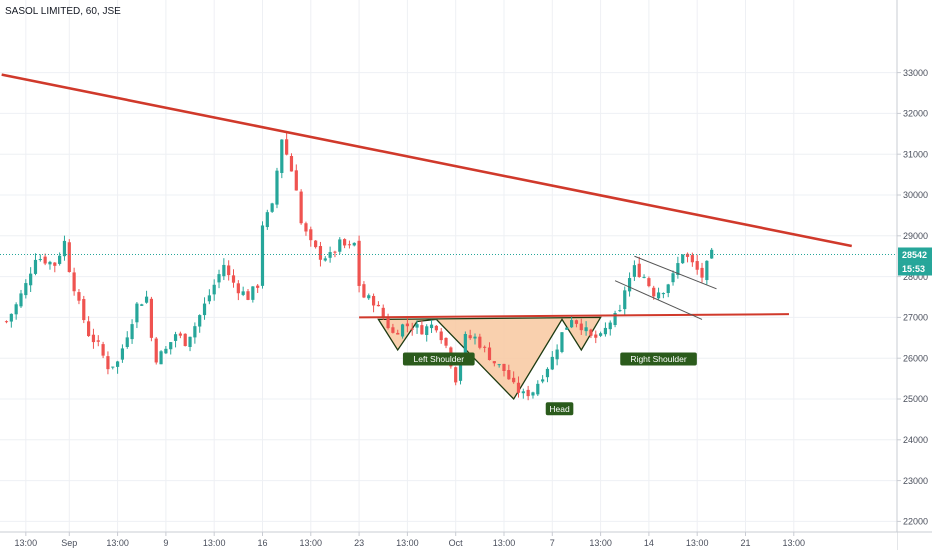 The height and width of the screenshot is (550, 932). What do you see at coordinates (574, 316) in the screenshot?
I see `neckline` at bounding box center [574, 316].